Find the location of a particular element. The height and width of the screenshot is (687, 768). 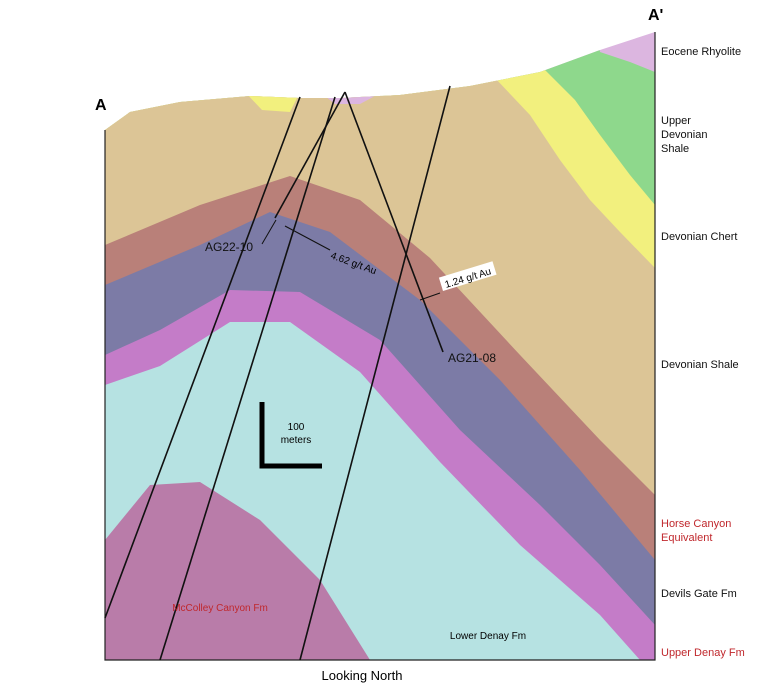

scale-bar is located at coordinates (290, 435).